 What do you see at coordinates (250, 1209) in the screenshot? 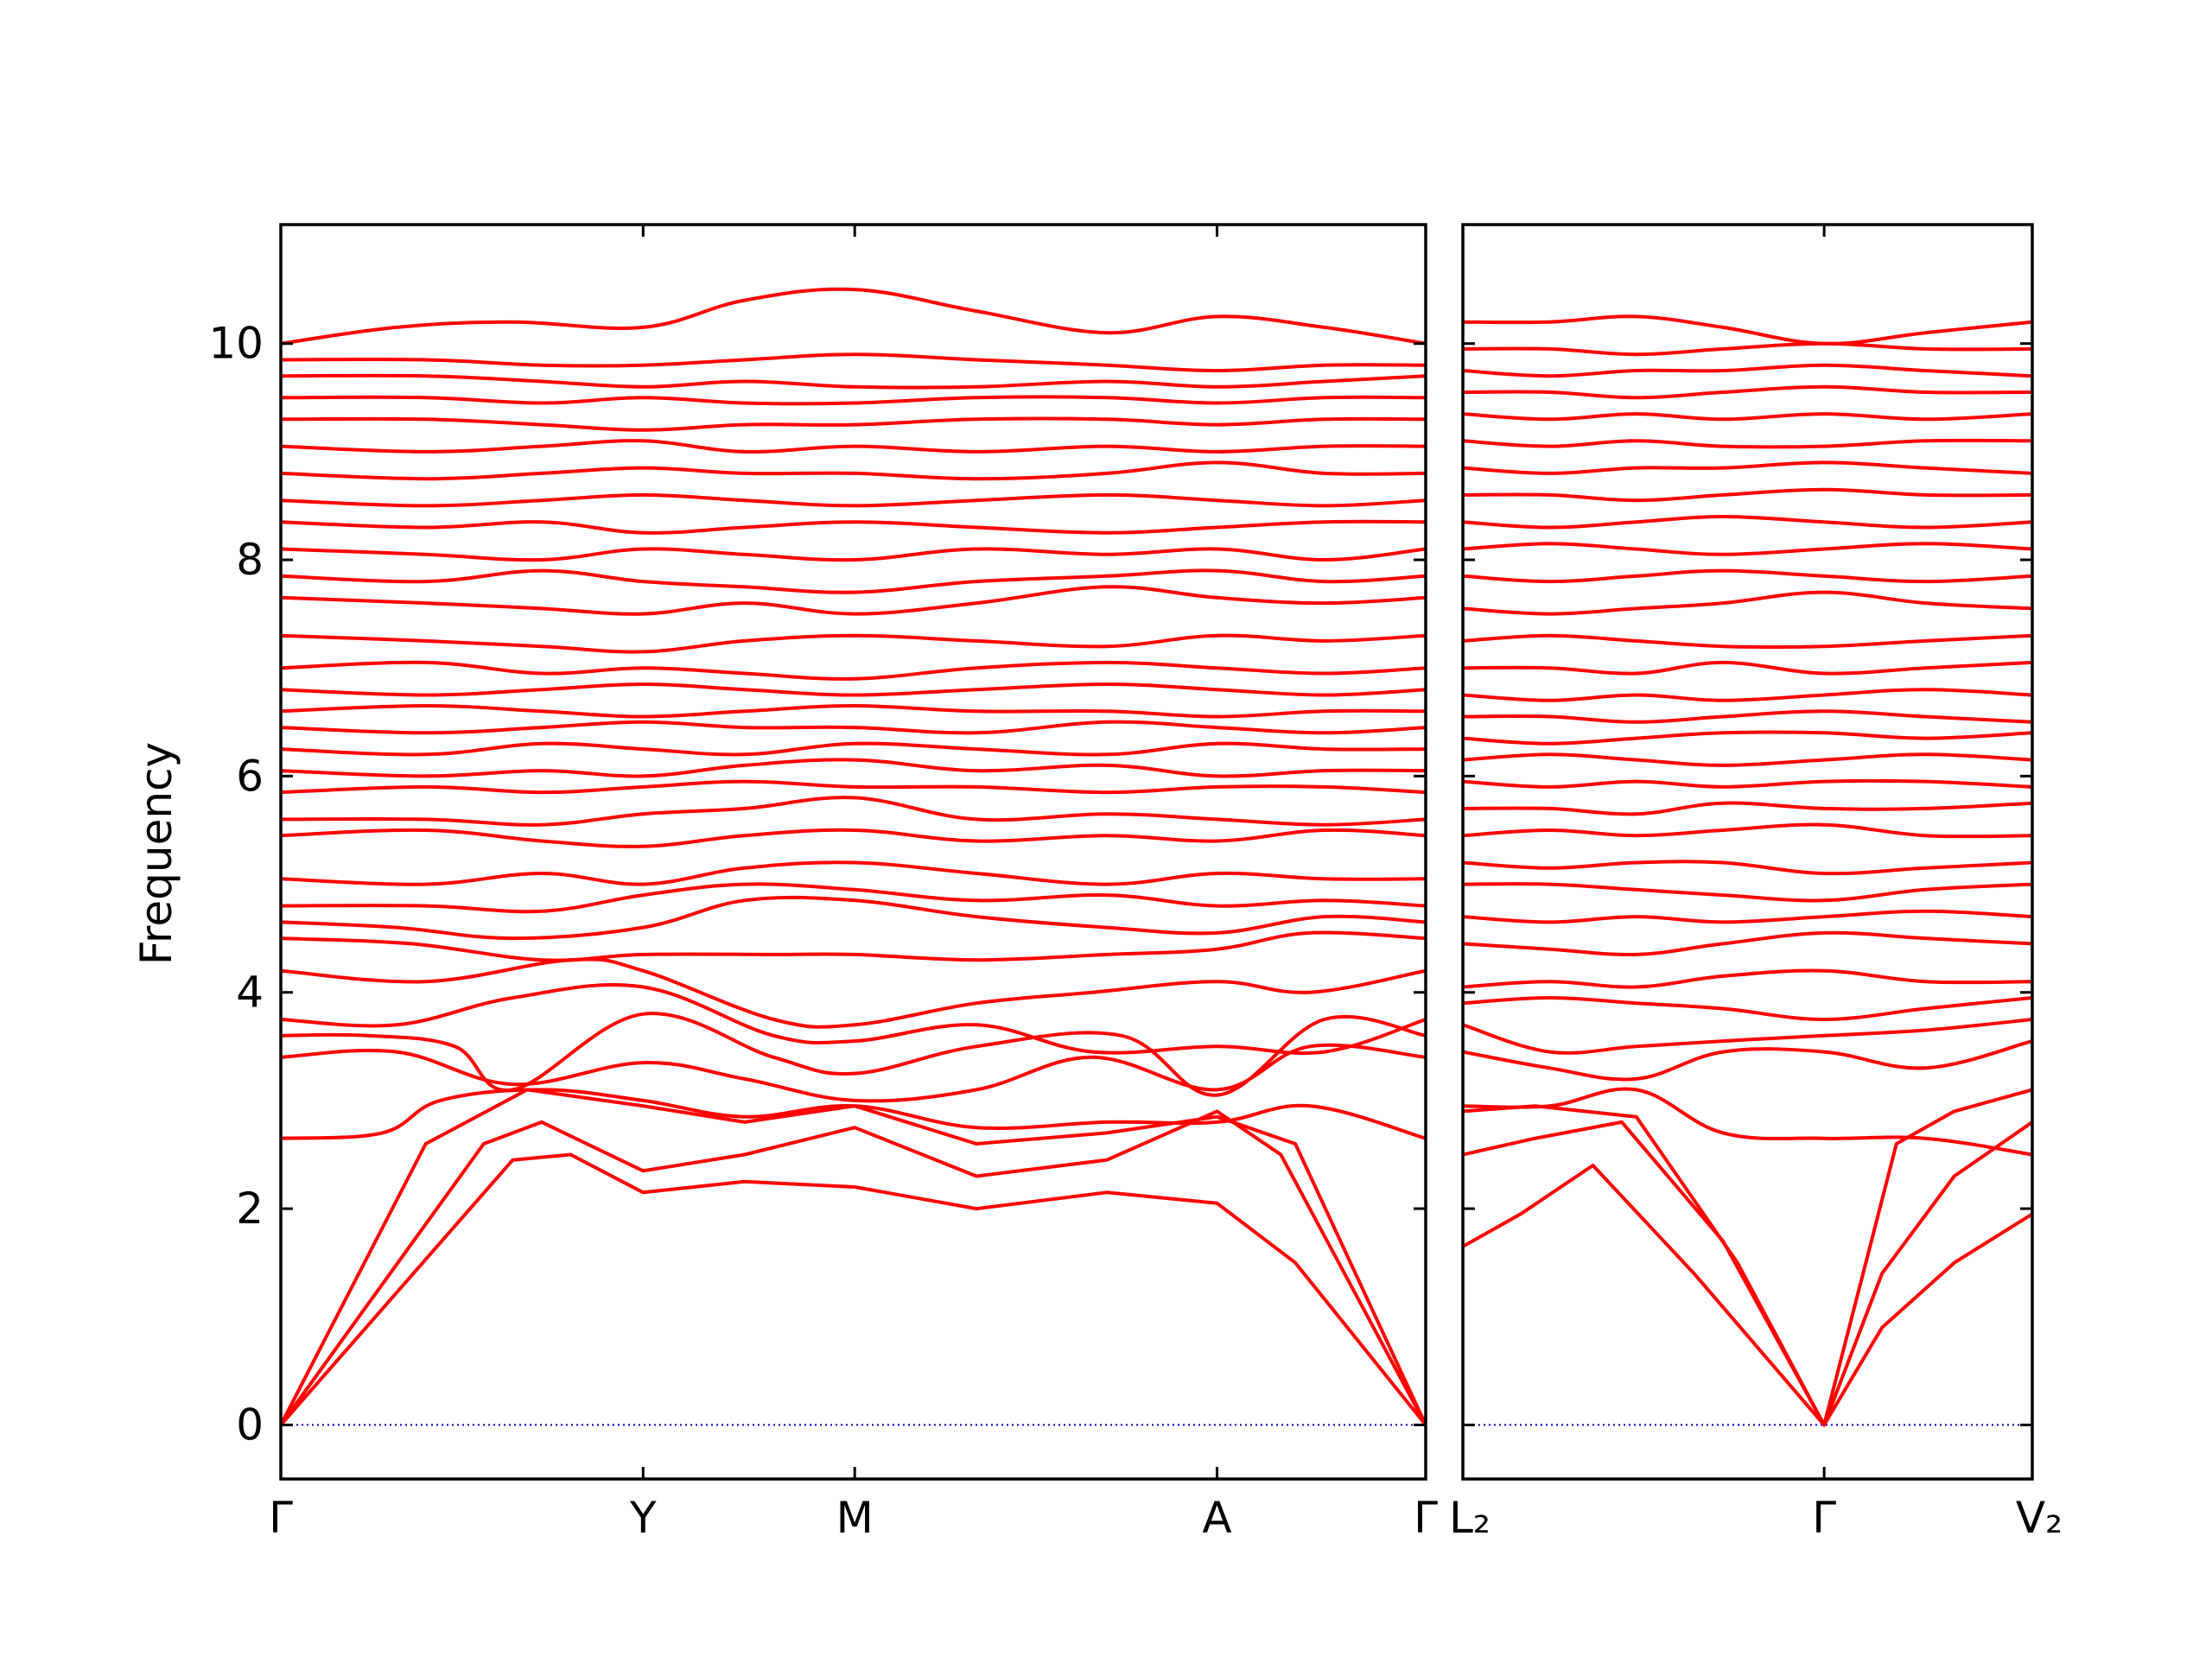
I see `y-tick-label: 2` at bounding box center [250, 1209].